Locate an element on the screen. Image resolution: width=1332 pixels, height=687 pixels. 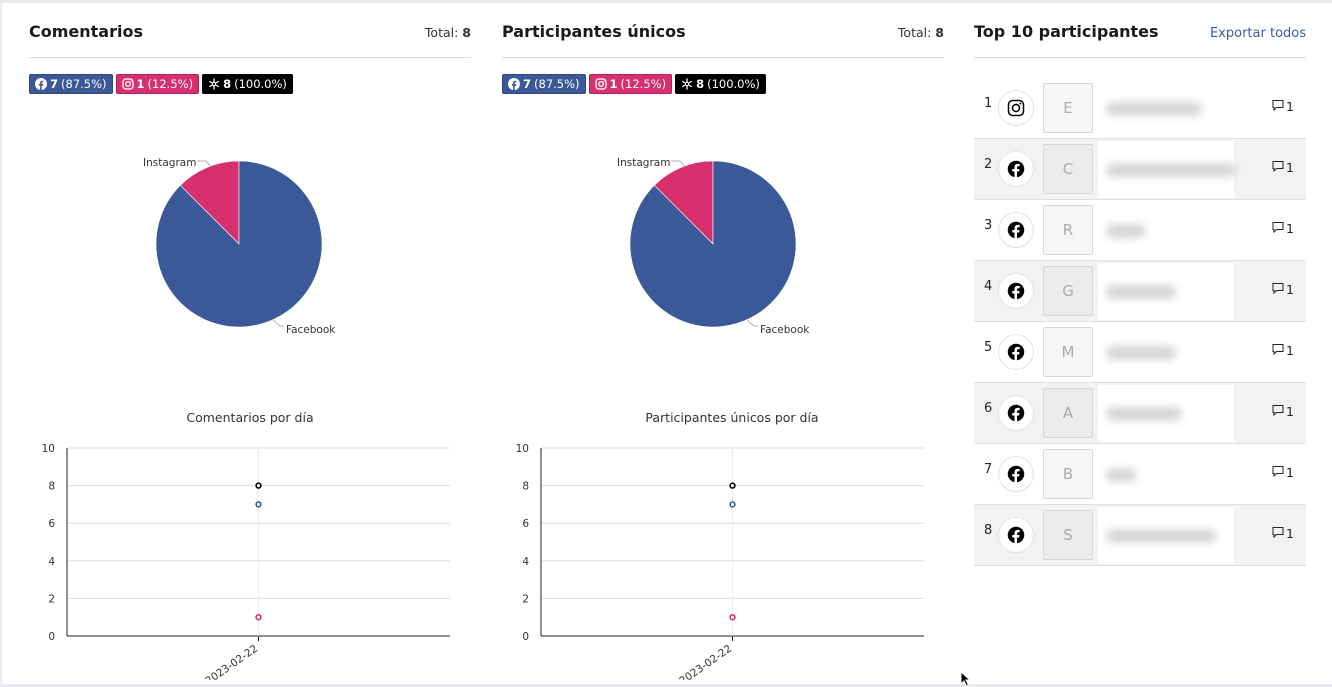
badge-percent: (12.5%) is located at coordinates (170, 84).